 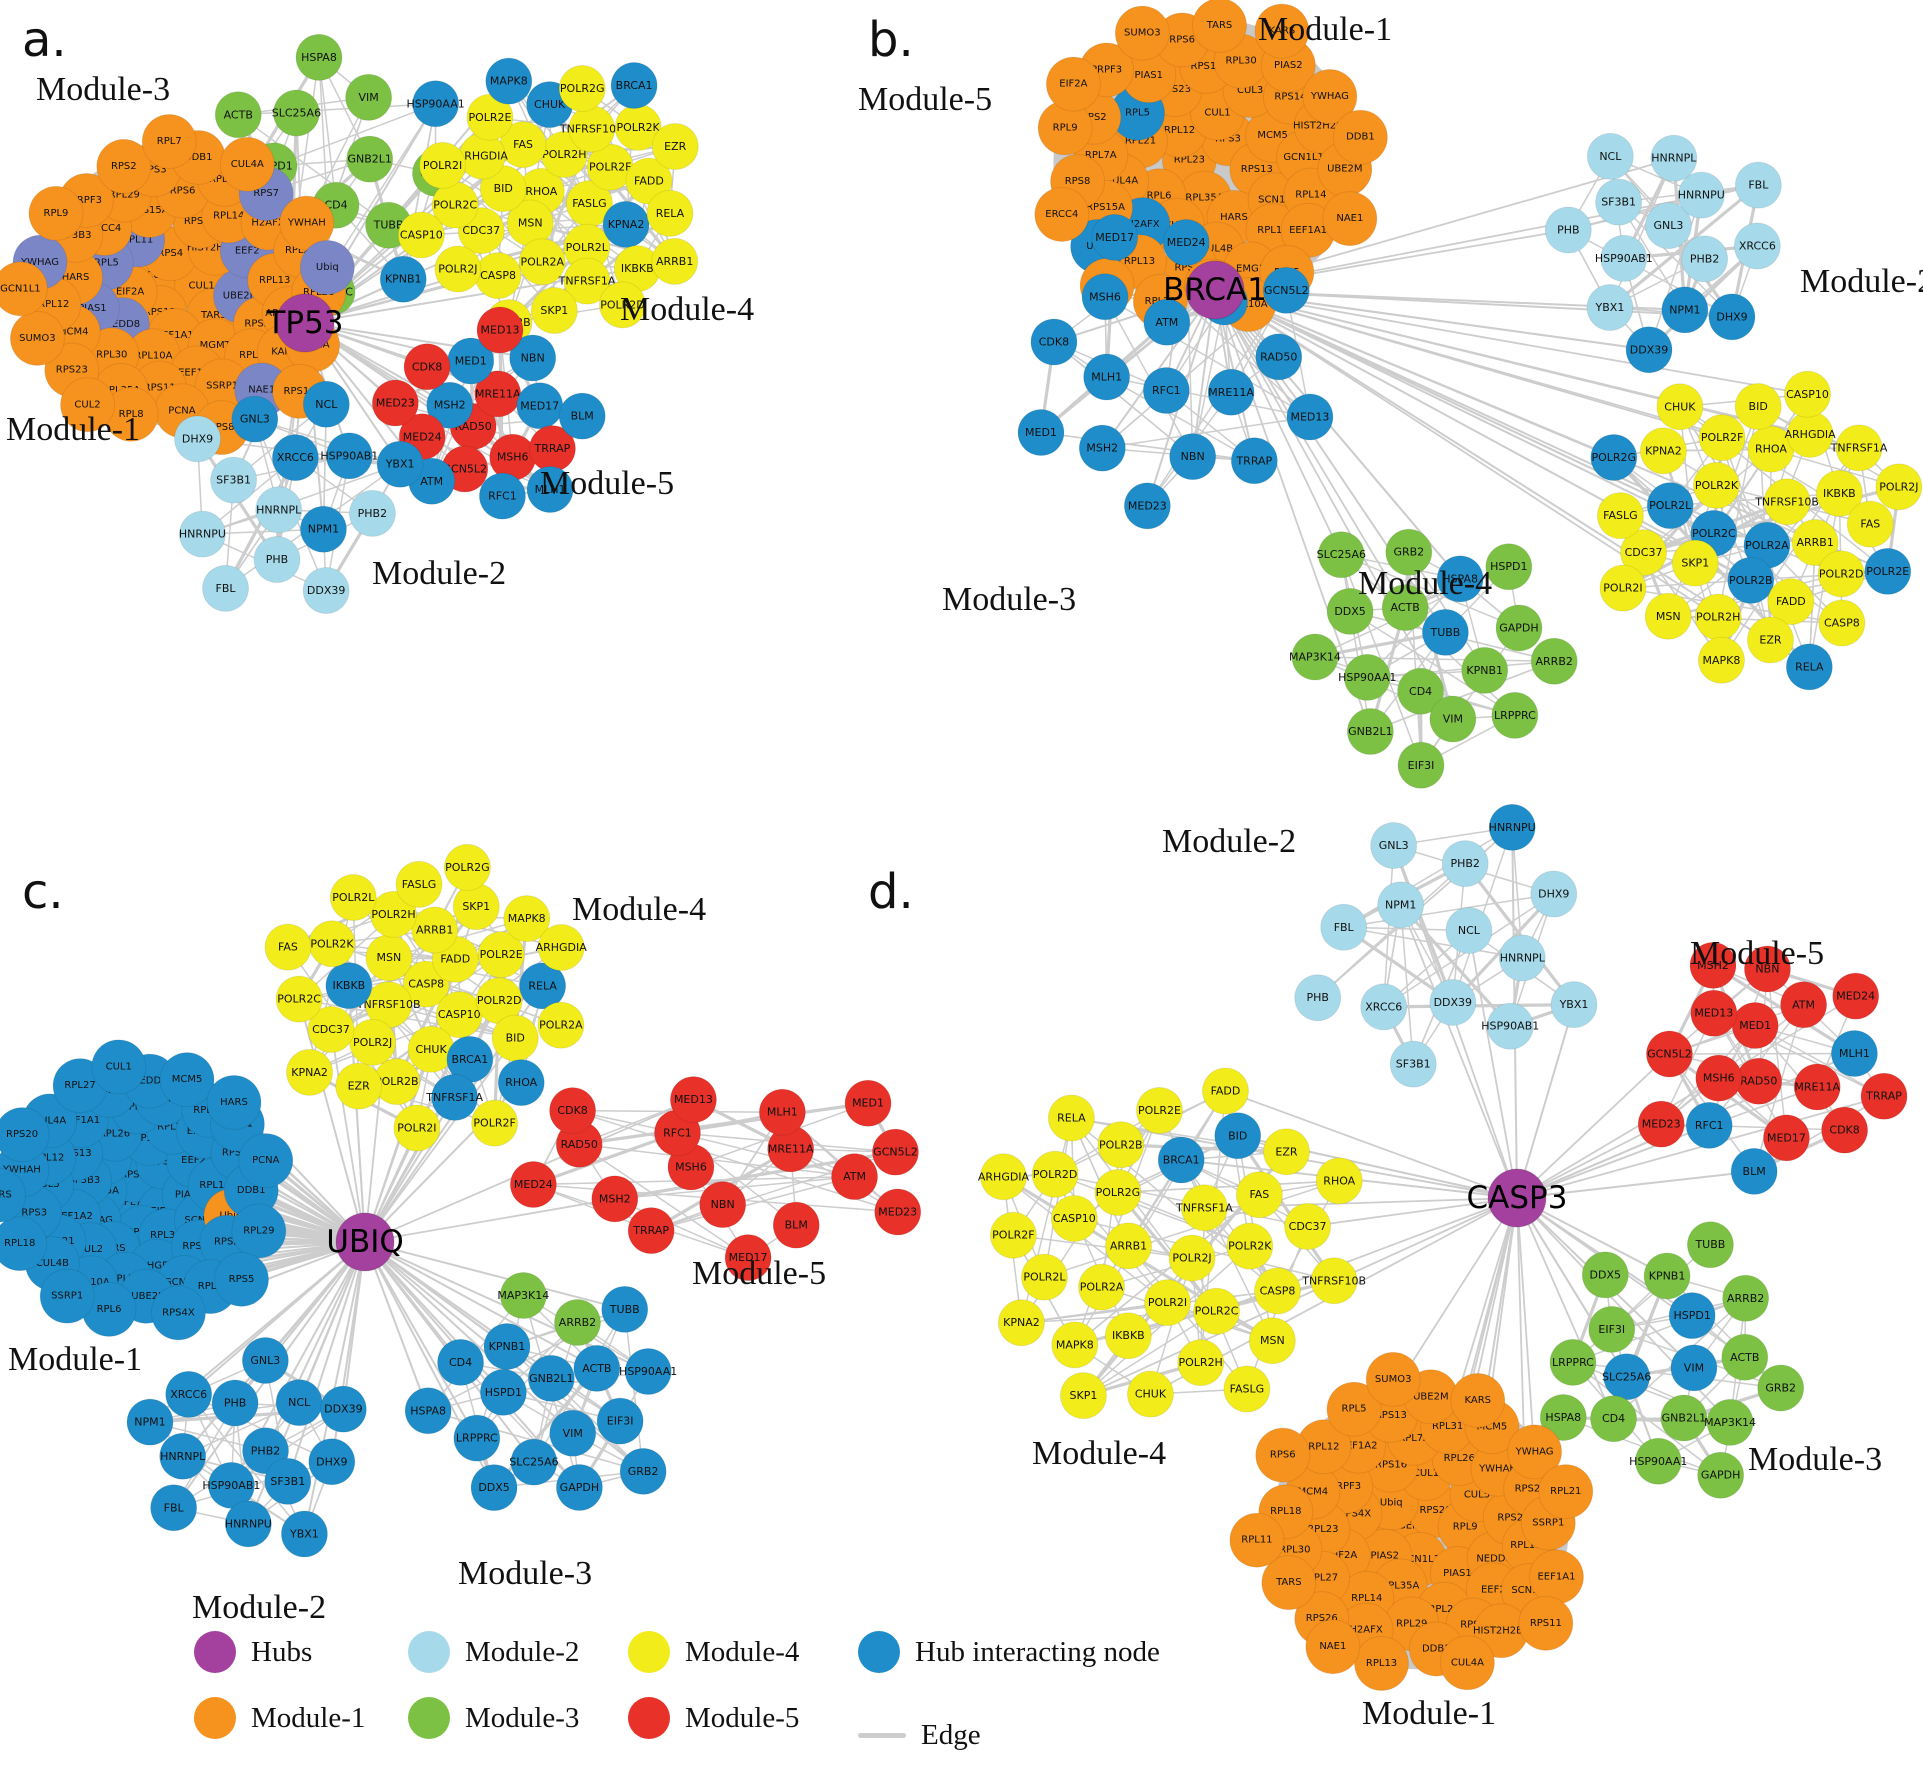 What do you see at coordinates (454, 1097) in the screenshot?
I see `node-TNFRSF1A: TNFRSF1A` at bounding box center [454, 1097].